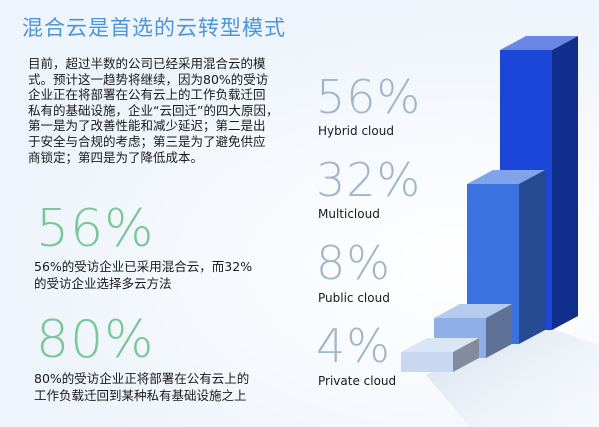  What do you see at coordinates (349, 214) in the screenshot?
I see `category-label-multicloud: Multicloud` at bounding box center [349, 214].